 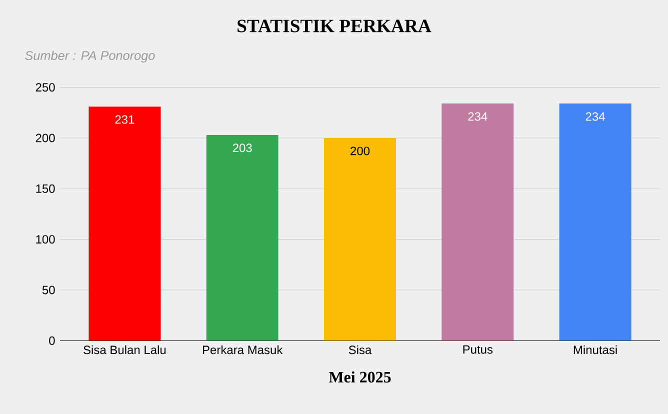 What do you see at coordinates (125, 349) in the screenshot?
I see `x-tick-label: Sisa Bulan Lalu` at bounding box center [125, 349].